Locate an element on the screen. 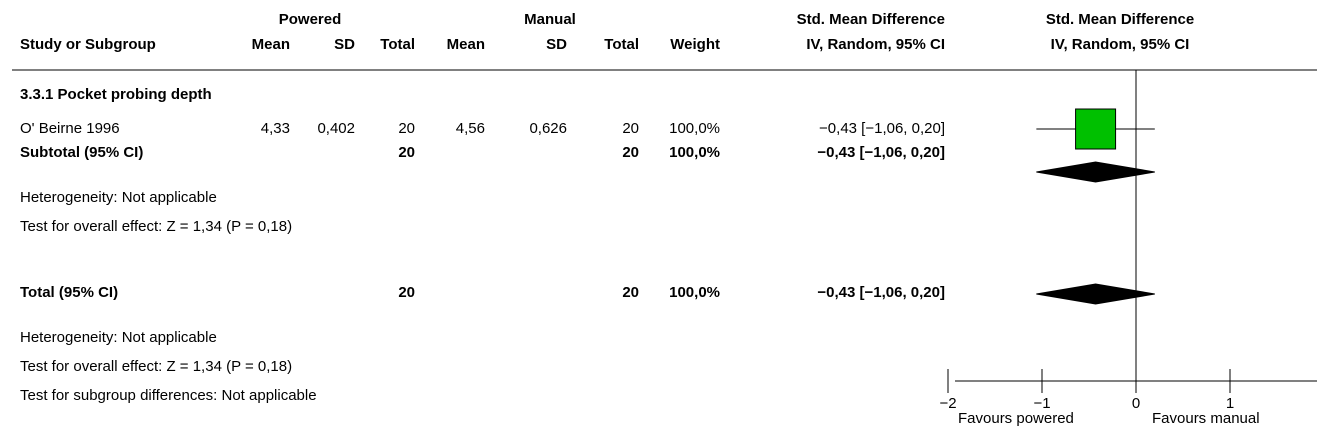  total-ci: −0,43 [−1,06, 0,20] is located at coordinates (881, 292).